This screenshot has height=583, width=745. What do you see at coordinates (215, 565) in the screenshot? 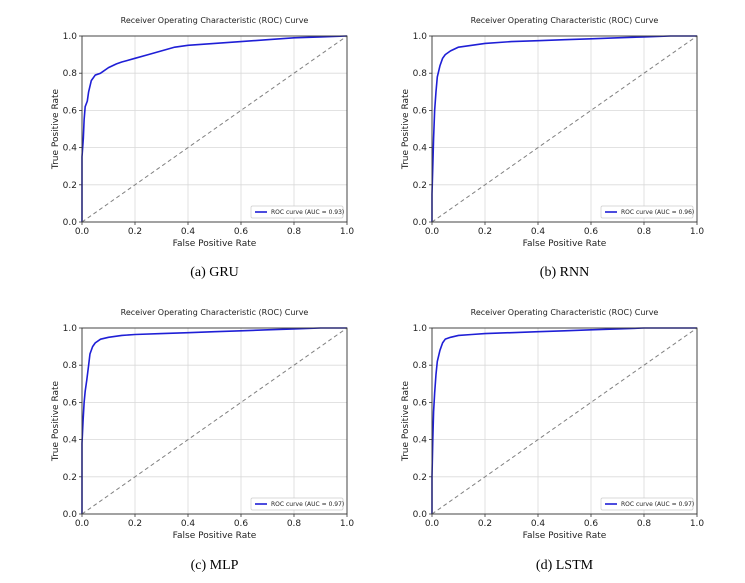
I see `subfigure-caption: (c) MLP` at bounding box center [215, 565].